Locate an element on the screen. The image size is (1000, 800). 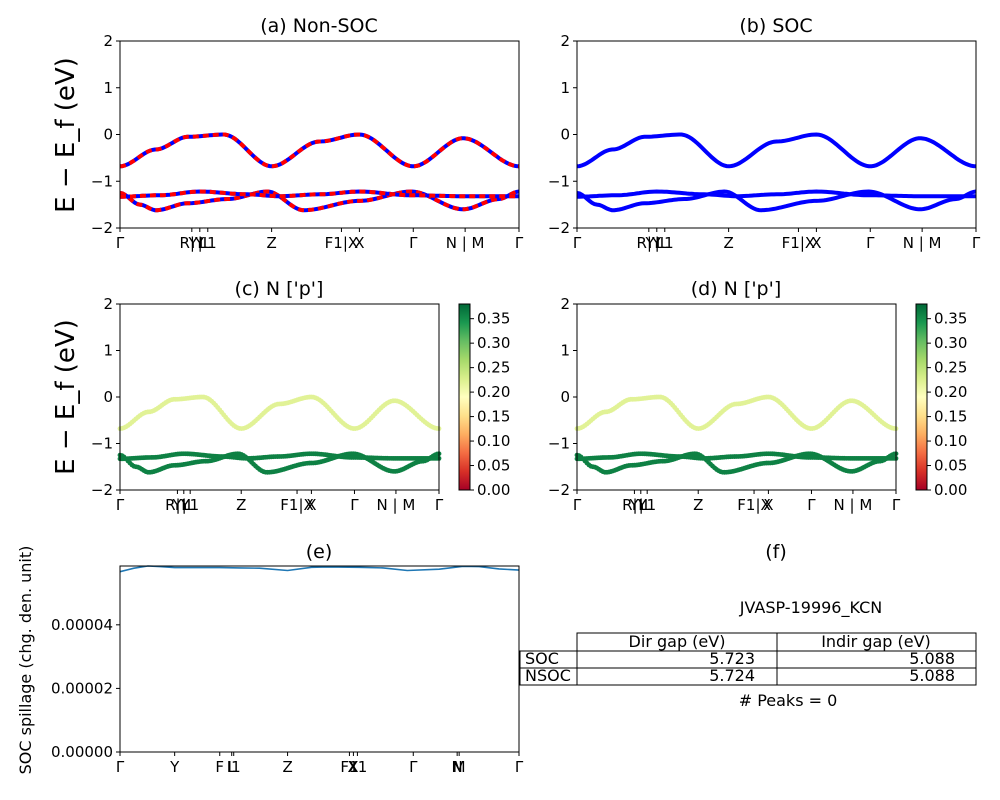
panel-a-axes: −2 −1 0 1 2 Γ R|YY|LL1 Z F1|XX Γ N | M Γ is located at coordinates (307, 142).